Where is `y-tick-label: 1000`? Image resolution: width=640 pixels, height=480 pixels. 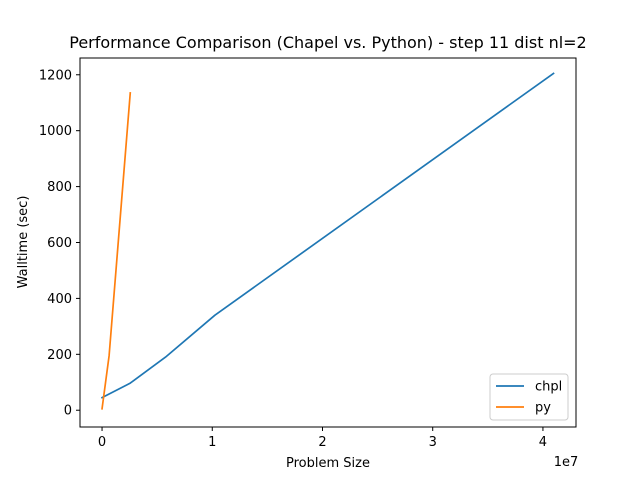
y-tick-label: 1000 is located at coordinates (55, 131).